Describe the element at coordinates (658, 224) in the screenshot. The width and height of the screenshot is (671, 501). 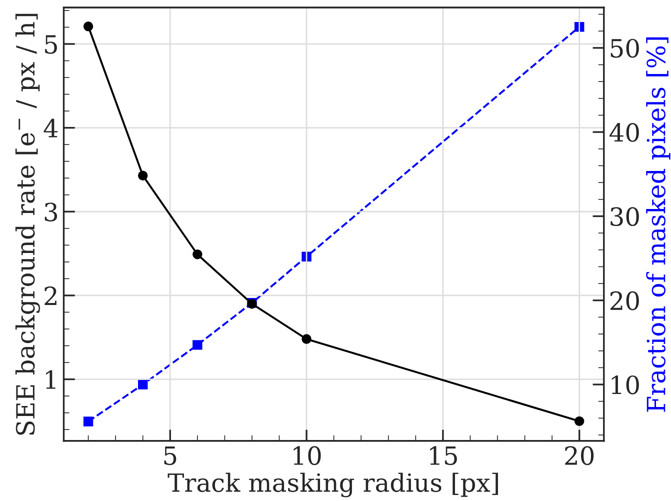
I see `y2-axis-title: Fraction of masked pixels [%]` at that location.